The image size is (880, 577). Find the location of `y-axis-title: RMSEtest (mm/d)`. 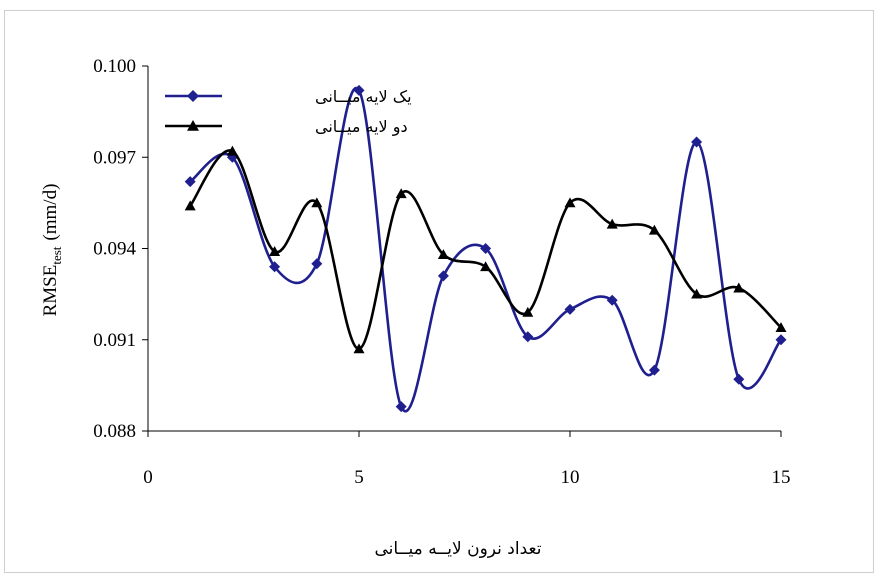

y-axis-title: RMSEtest (mm/d) is located at coordinates (52, 250).